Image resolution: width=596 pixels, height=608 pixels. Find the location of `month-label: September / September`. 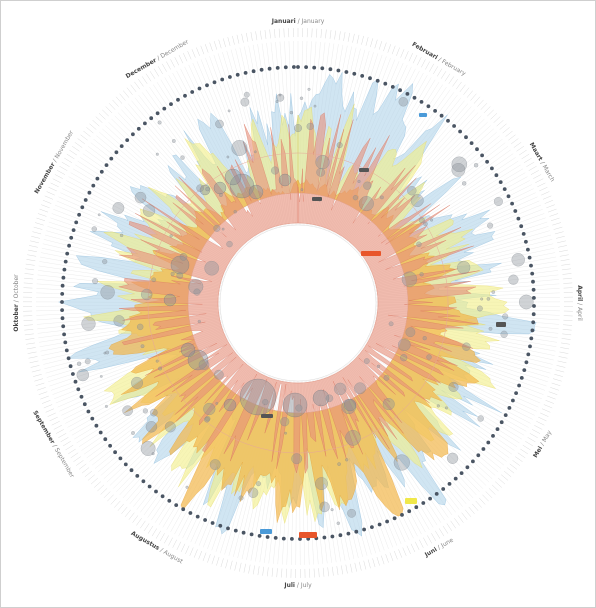

month-label: September / September is located at coordinates (54, 444).